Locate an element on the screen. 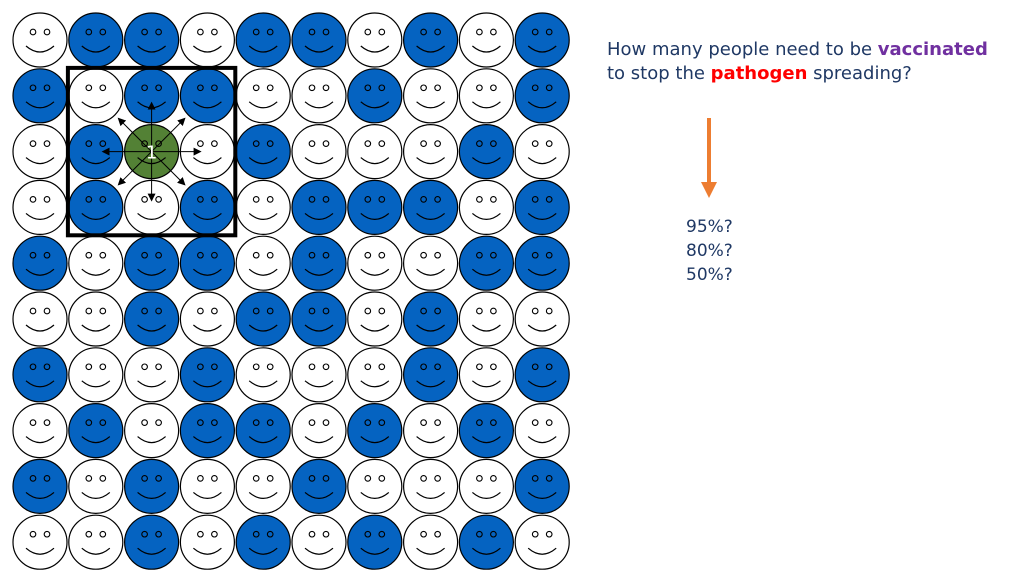  vaccinated-person-r7-c1 is located at coordinates (96, 431).